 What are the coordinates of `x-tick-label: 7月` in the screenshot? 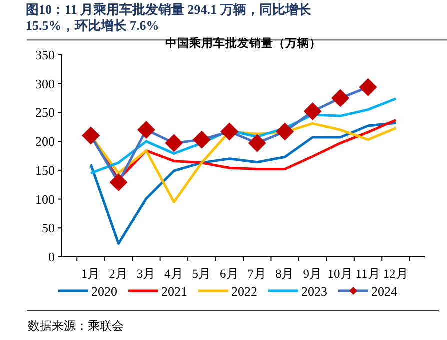 It's located at (257, 274).